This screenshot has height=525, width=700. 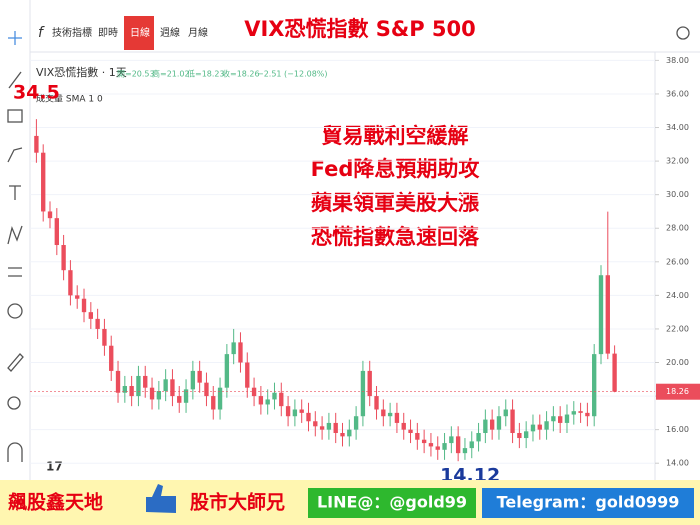 What do you see at coordinates (677, 194) in the screenshot?
I see `y-tick-label: 30.00` at bounding box center [677, 194].